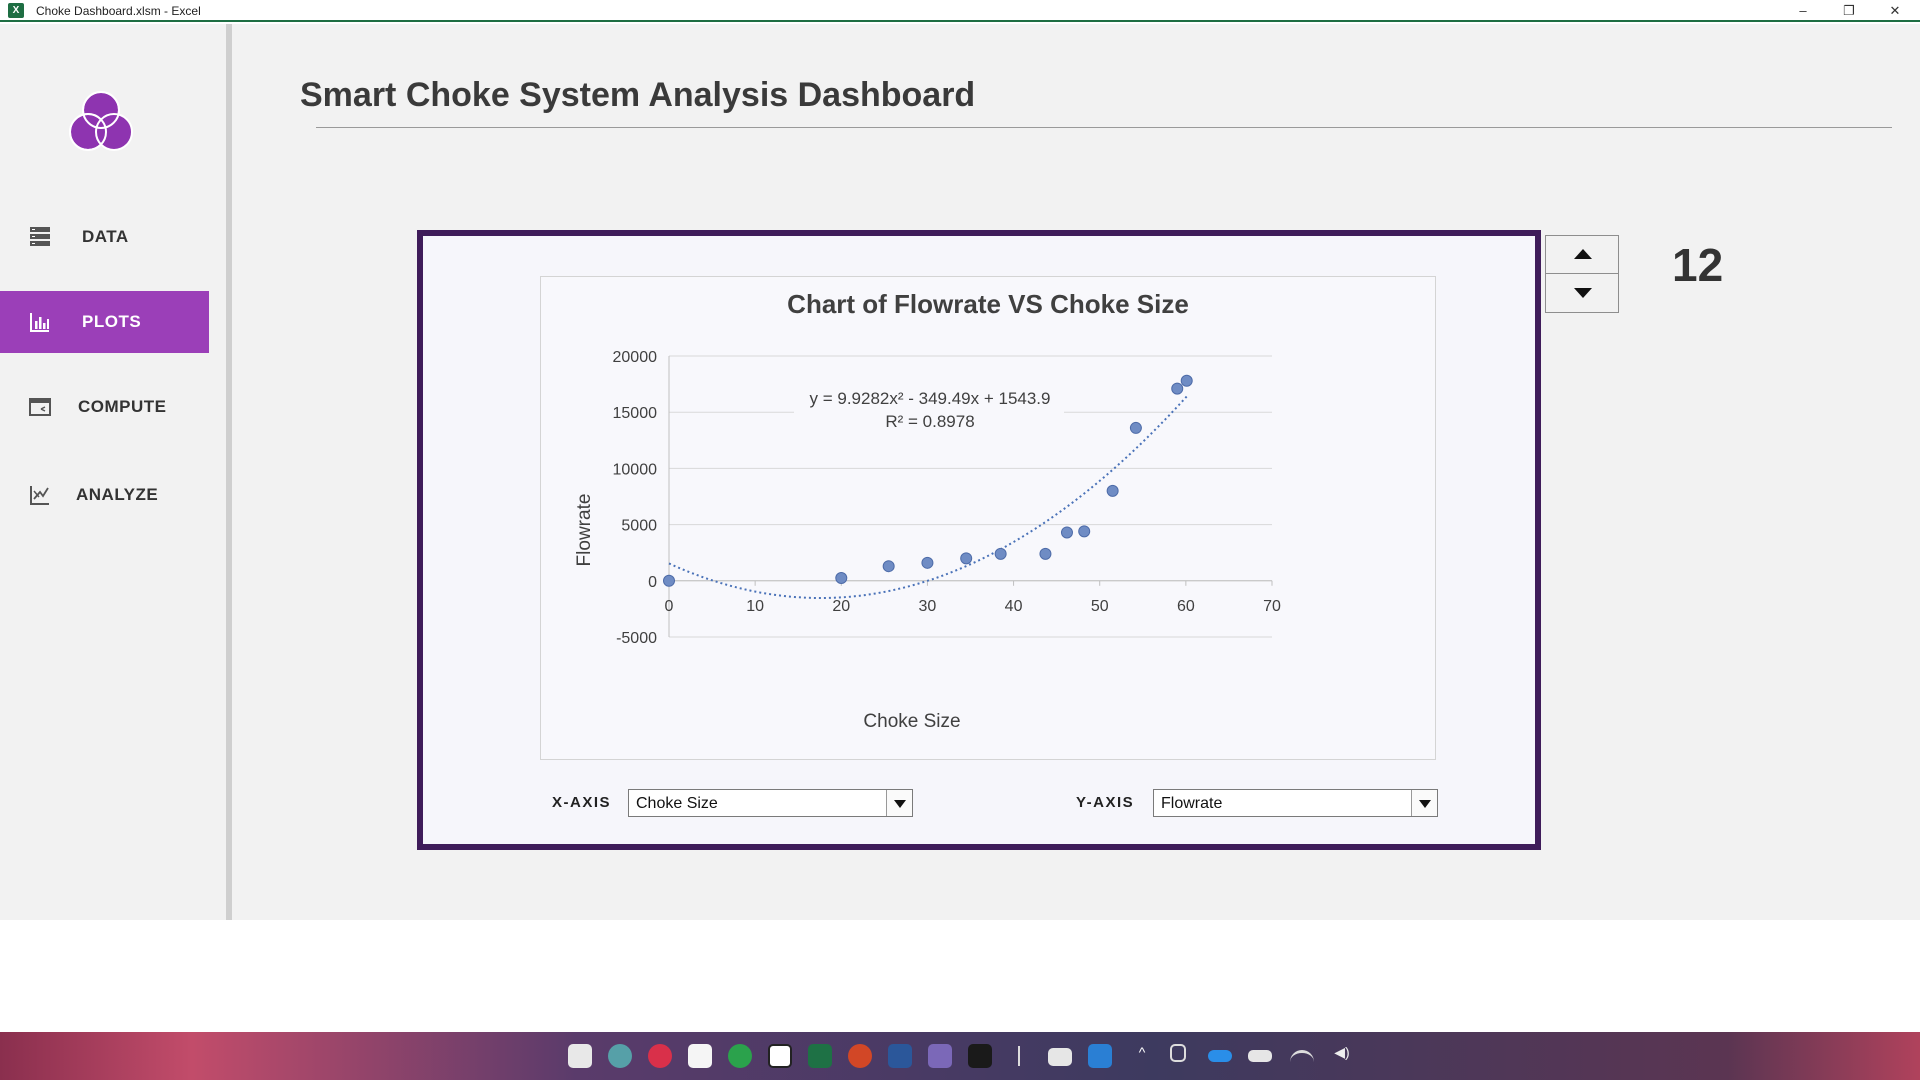  Describe the element at coordinates (660, 1056) in the screenshot. I see `focus-app-icon` at that location.